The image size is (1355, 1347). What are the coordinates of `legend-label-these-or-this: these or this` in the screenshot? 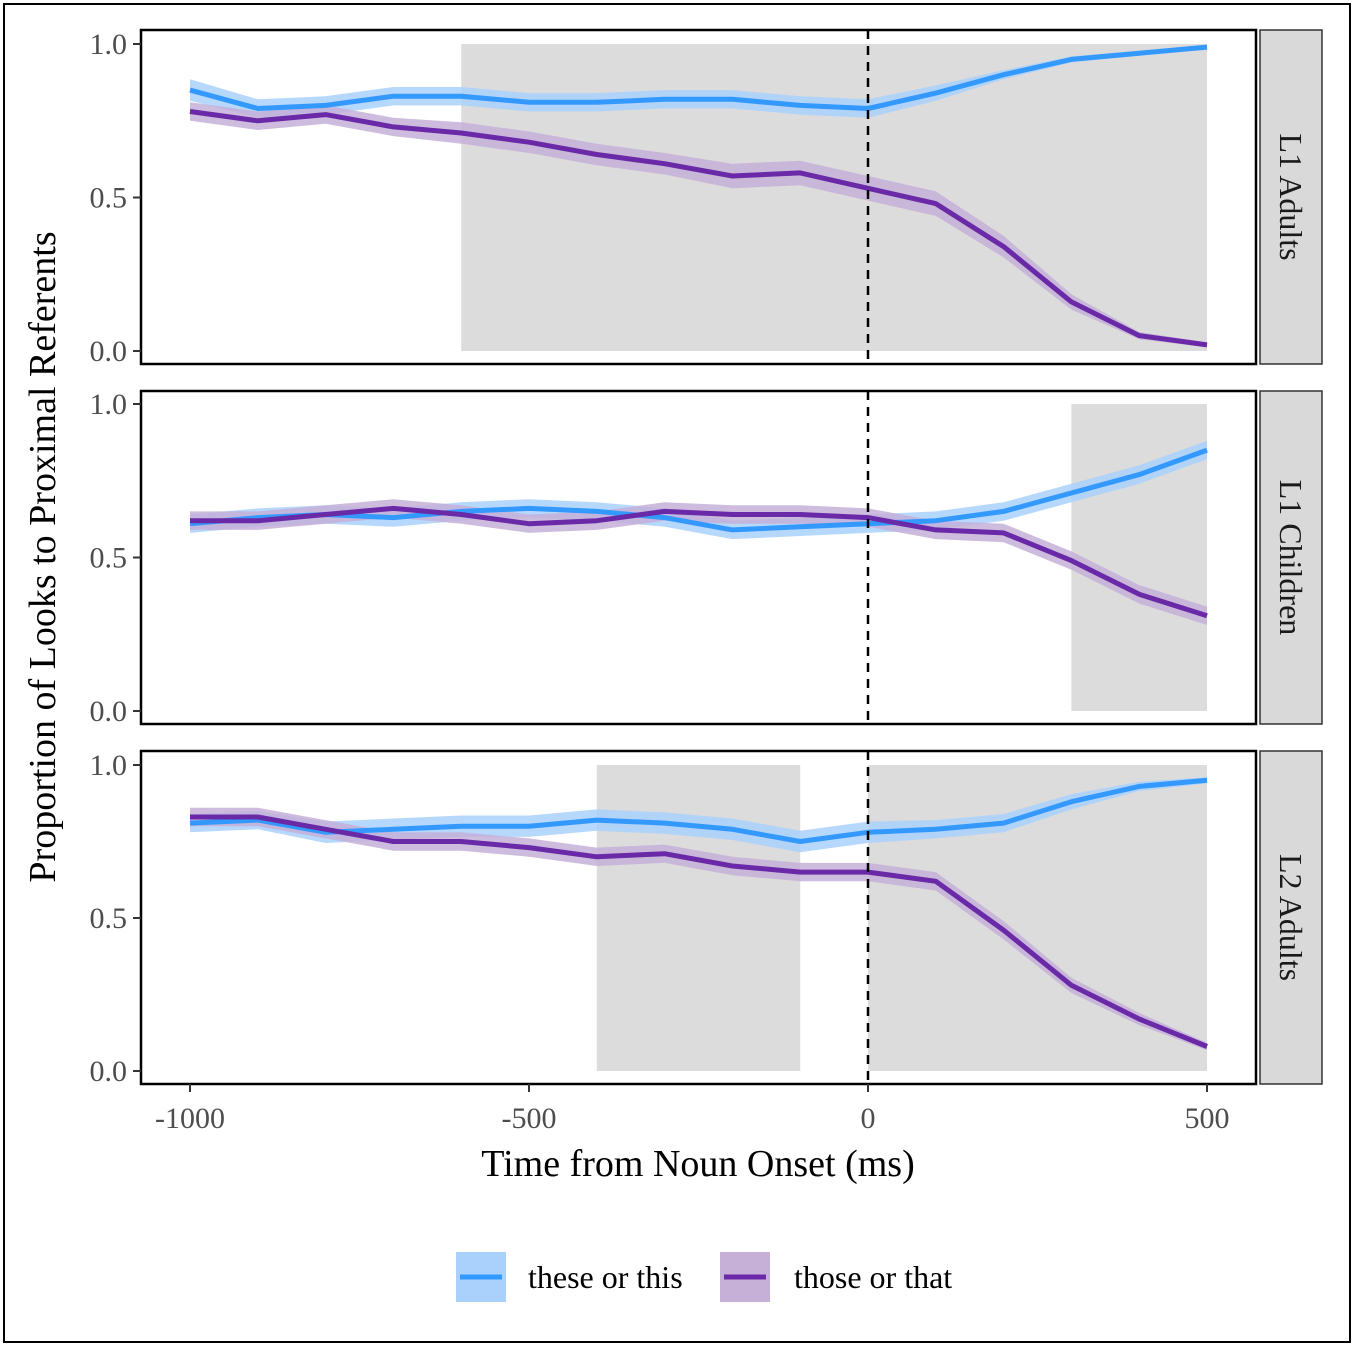 It's located at (605, 1277).